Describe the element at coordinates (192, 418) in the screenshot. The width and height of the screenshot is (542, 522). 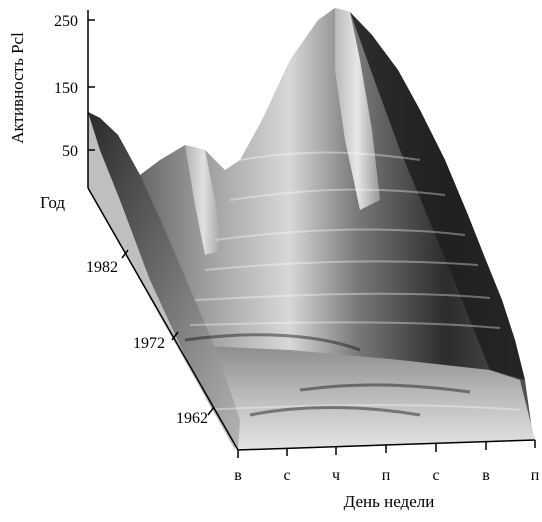
I see `year-tick-label-1962: 1962` at that location.